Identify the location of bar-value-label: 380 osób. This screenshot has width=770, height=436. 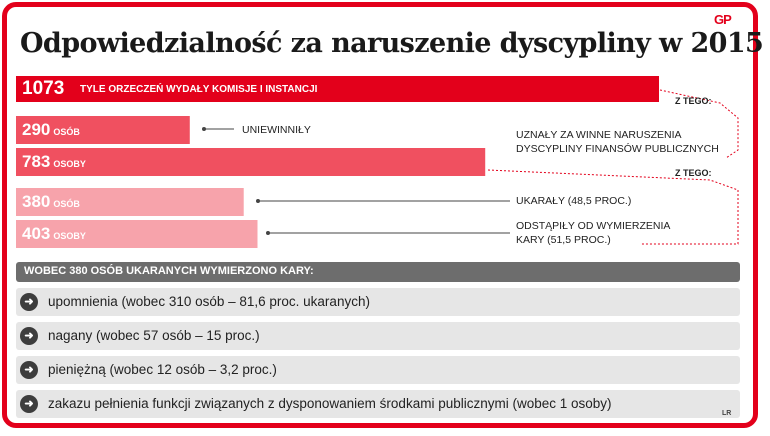
(51, 202).